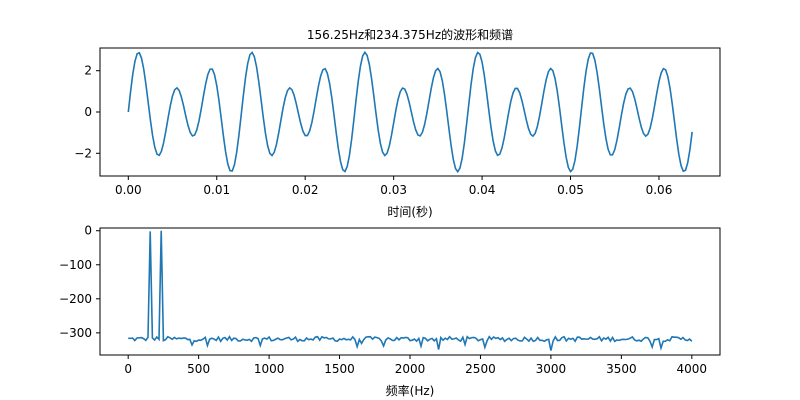 Image resolution: width=800 pixels, height=400 pixels. Describe the element at coordinates (88, 231) in the screenshot. I see `spectrum-y-tick-label: 0` at that location.